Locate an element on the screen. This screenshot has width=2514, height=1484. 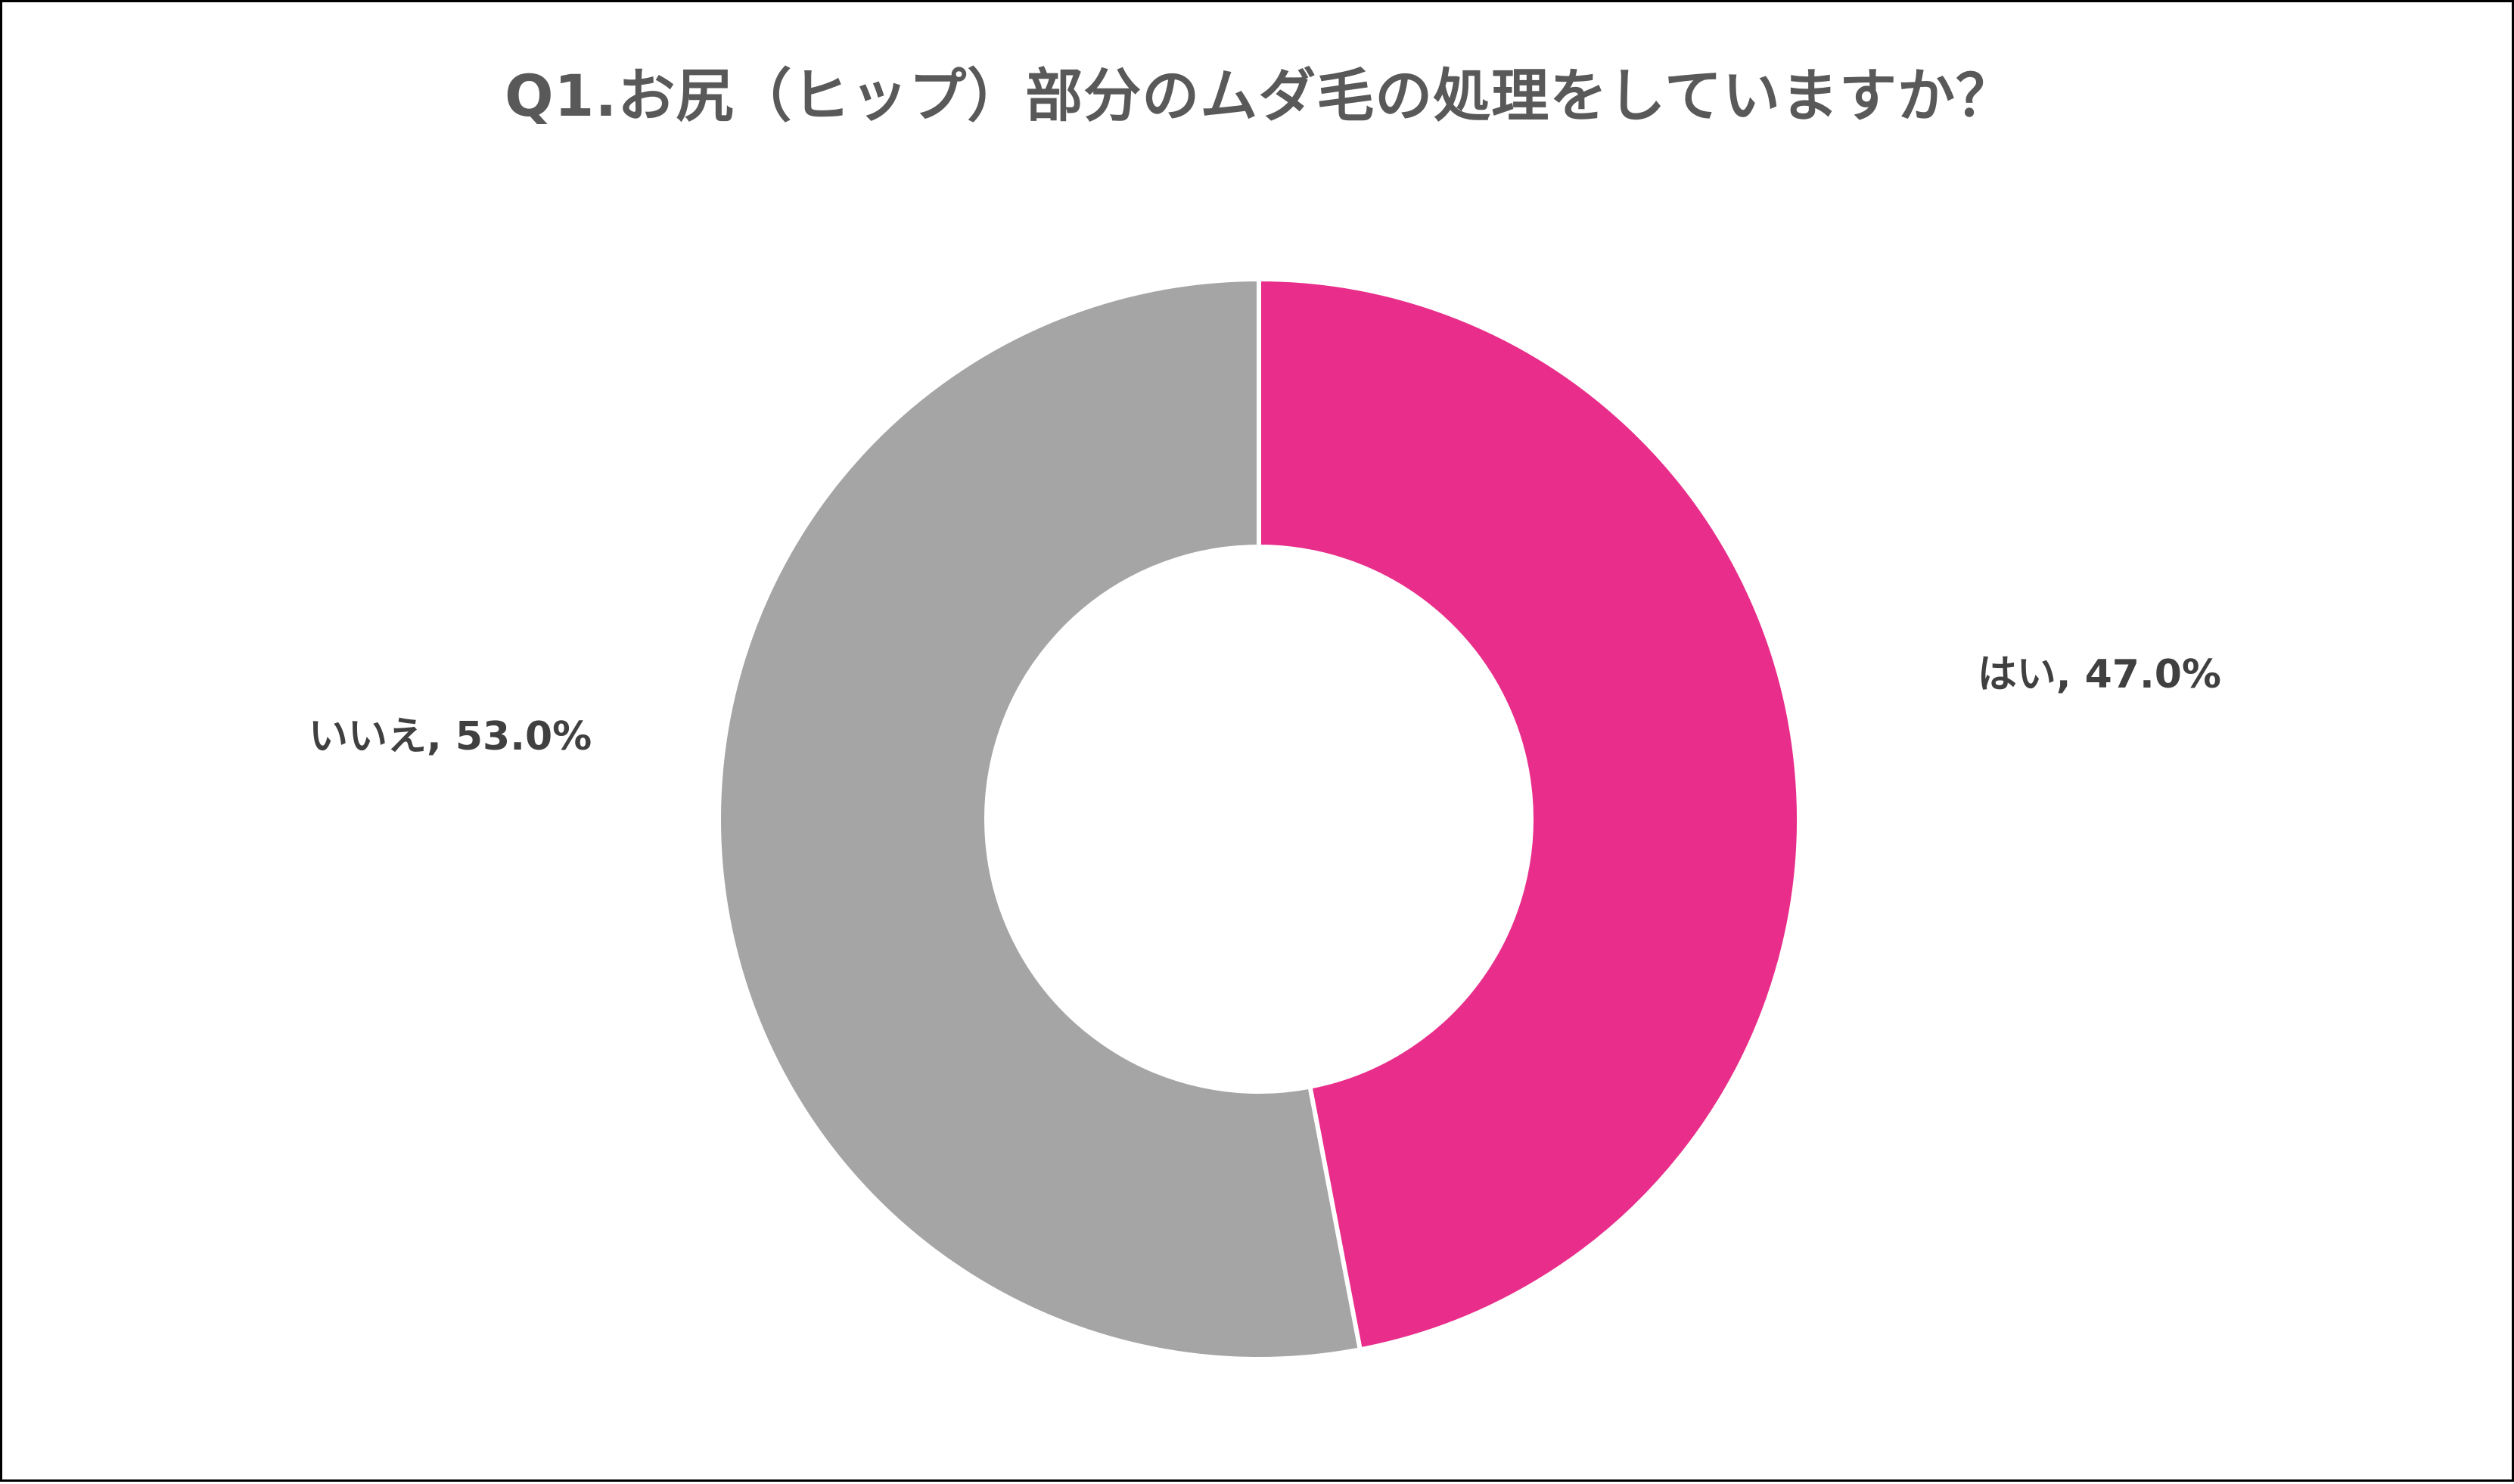
data-label-no: いいえ, 53.0% is located at coordinates (450, 736).